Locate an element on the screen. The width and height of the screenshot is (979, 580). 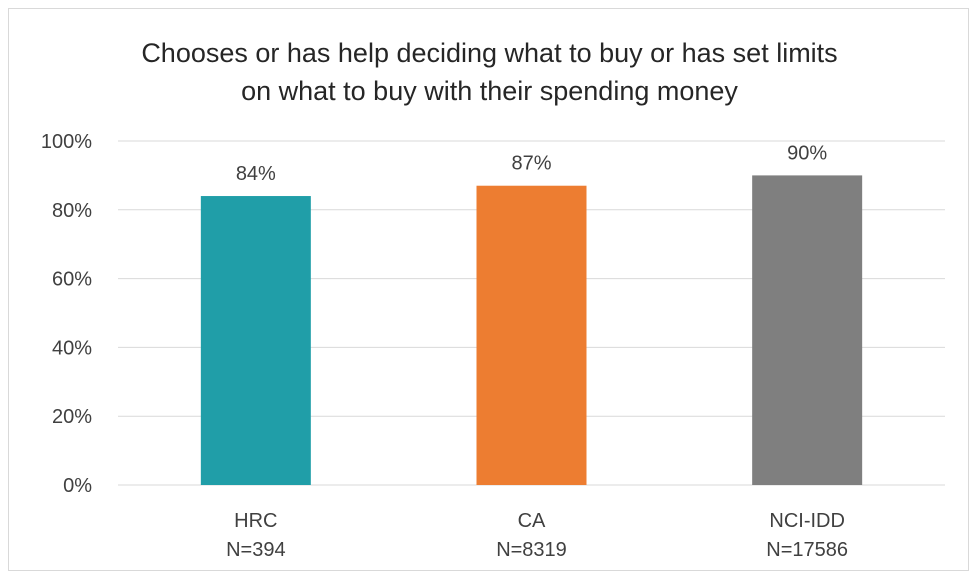
y-tick-label: 80% is located at coordinates (72, 211).